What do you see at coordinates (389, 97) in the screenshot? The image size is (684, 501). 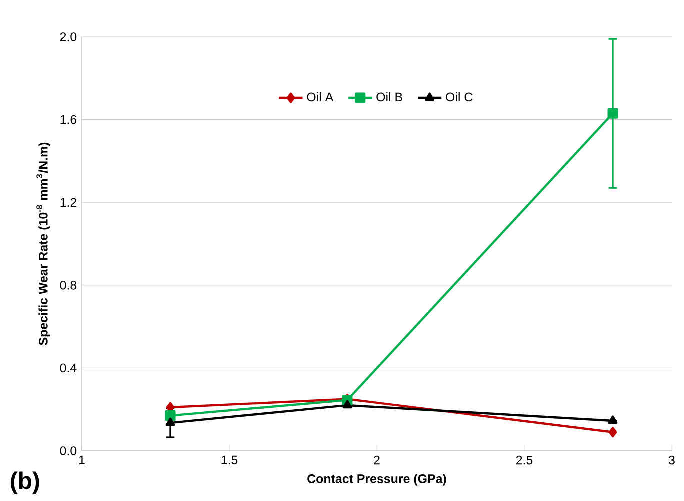 I see `legend-label: Oil B` at bounding box center [389, 97].